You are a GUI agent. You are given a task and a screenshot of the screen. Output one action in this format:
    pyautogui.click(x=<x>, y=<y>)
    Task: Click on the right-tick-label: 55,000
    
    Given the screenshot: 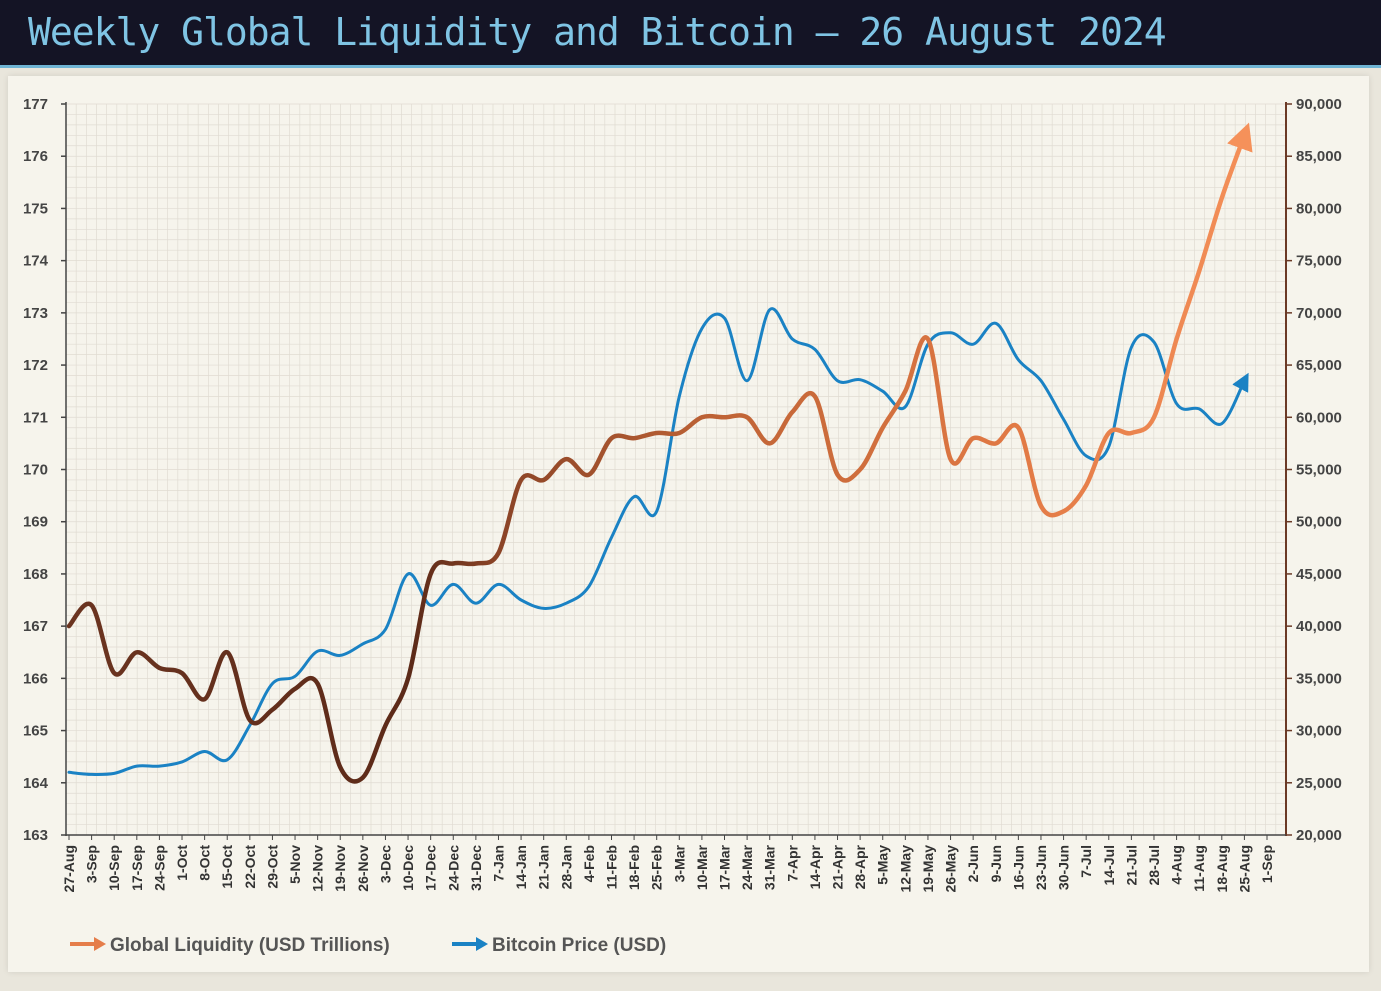 What is the action you would take?
    pyautogui.click(x=1319, y=470)
    